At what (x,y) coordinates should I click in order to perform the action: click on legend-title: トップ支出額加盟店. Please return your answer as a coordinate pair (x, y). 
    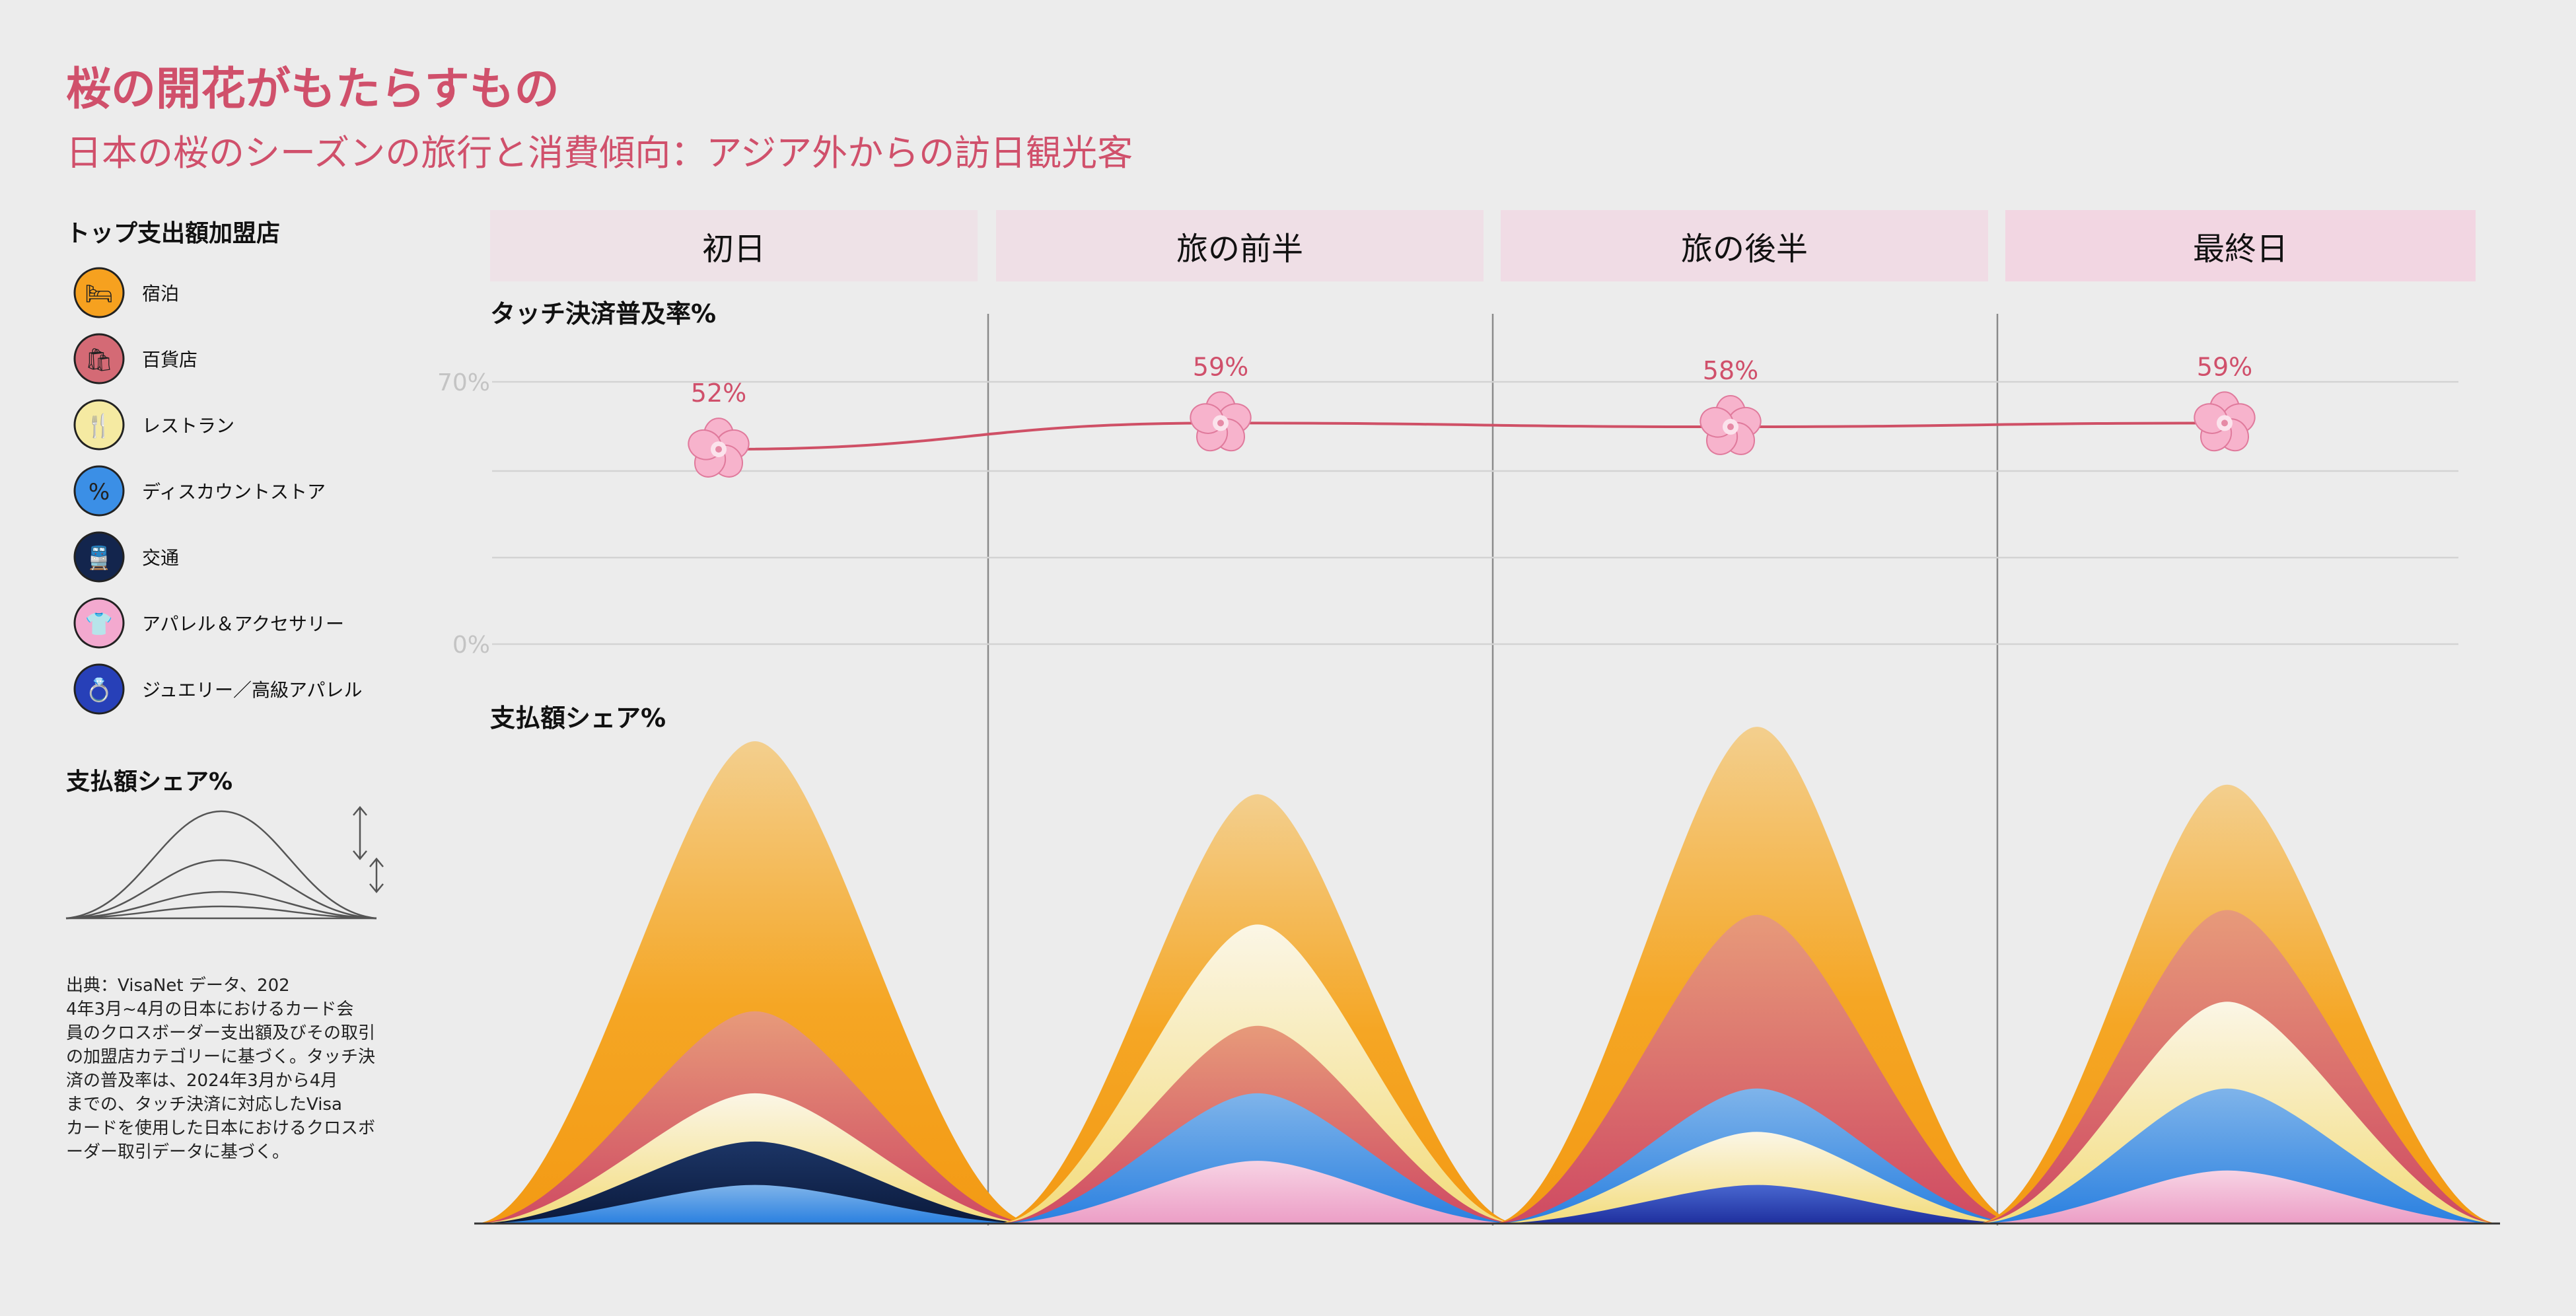
    Looking at the image, I should click on (173, 233).